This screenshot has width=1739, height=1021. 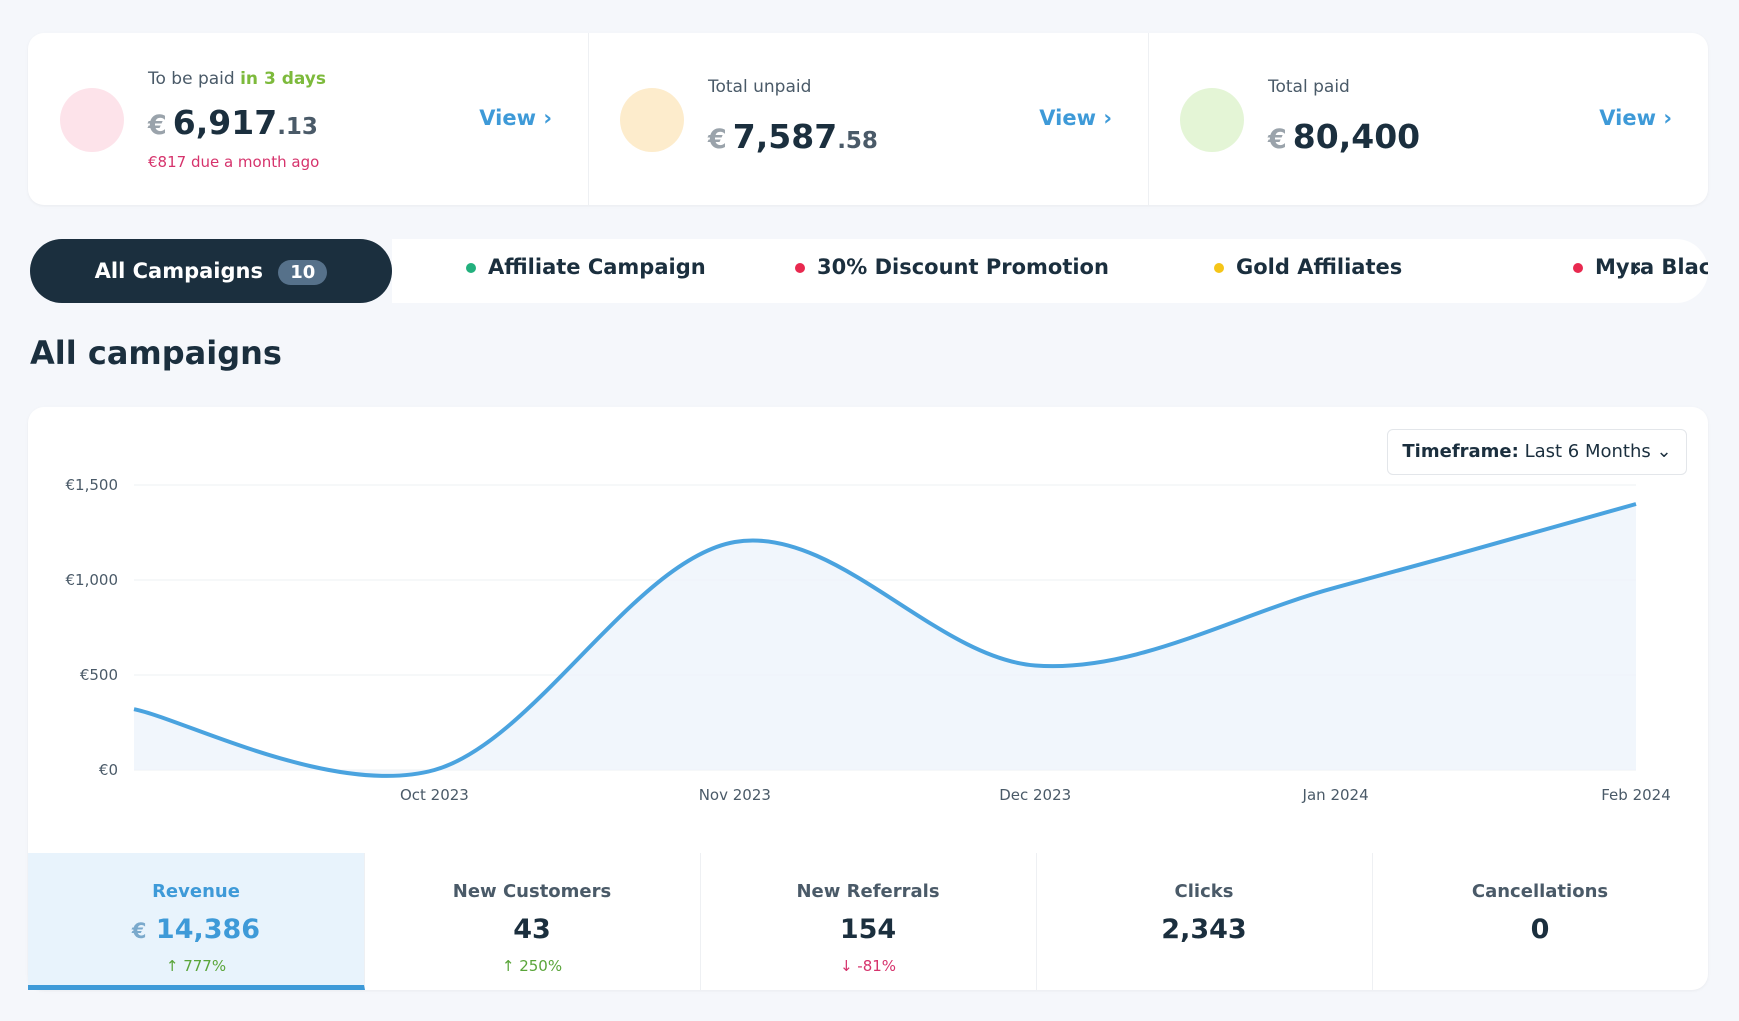 I want to click on scroll-arrow: ›, so click(x=1637, y=269).